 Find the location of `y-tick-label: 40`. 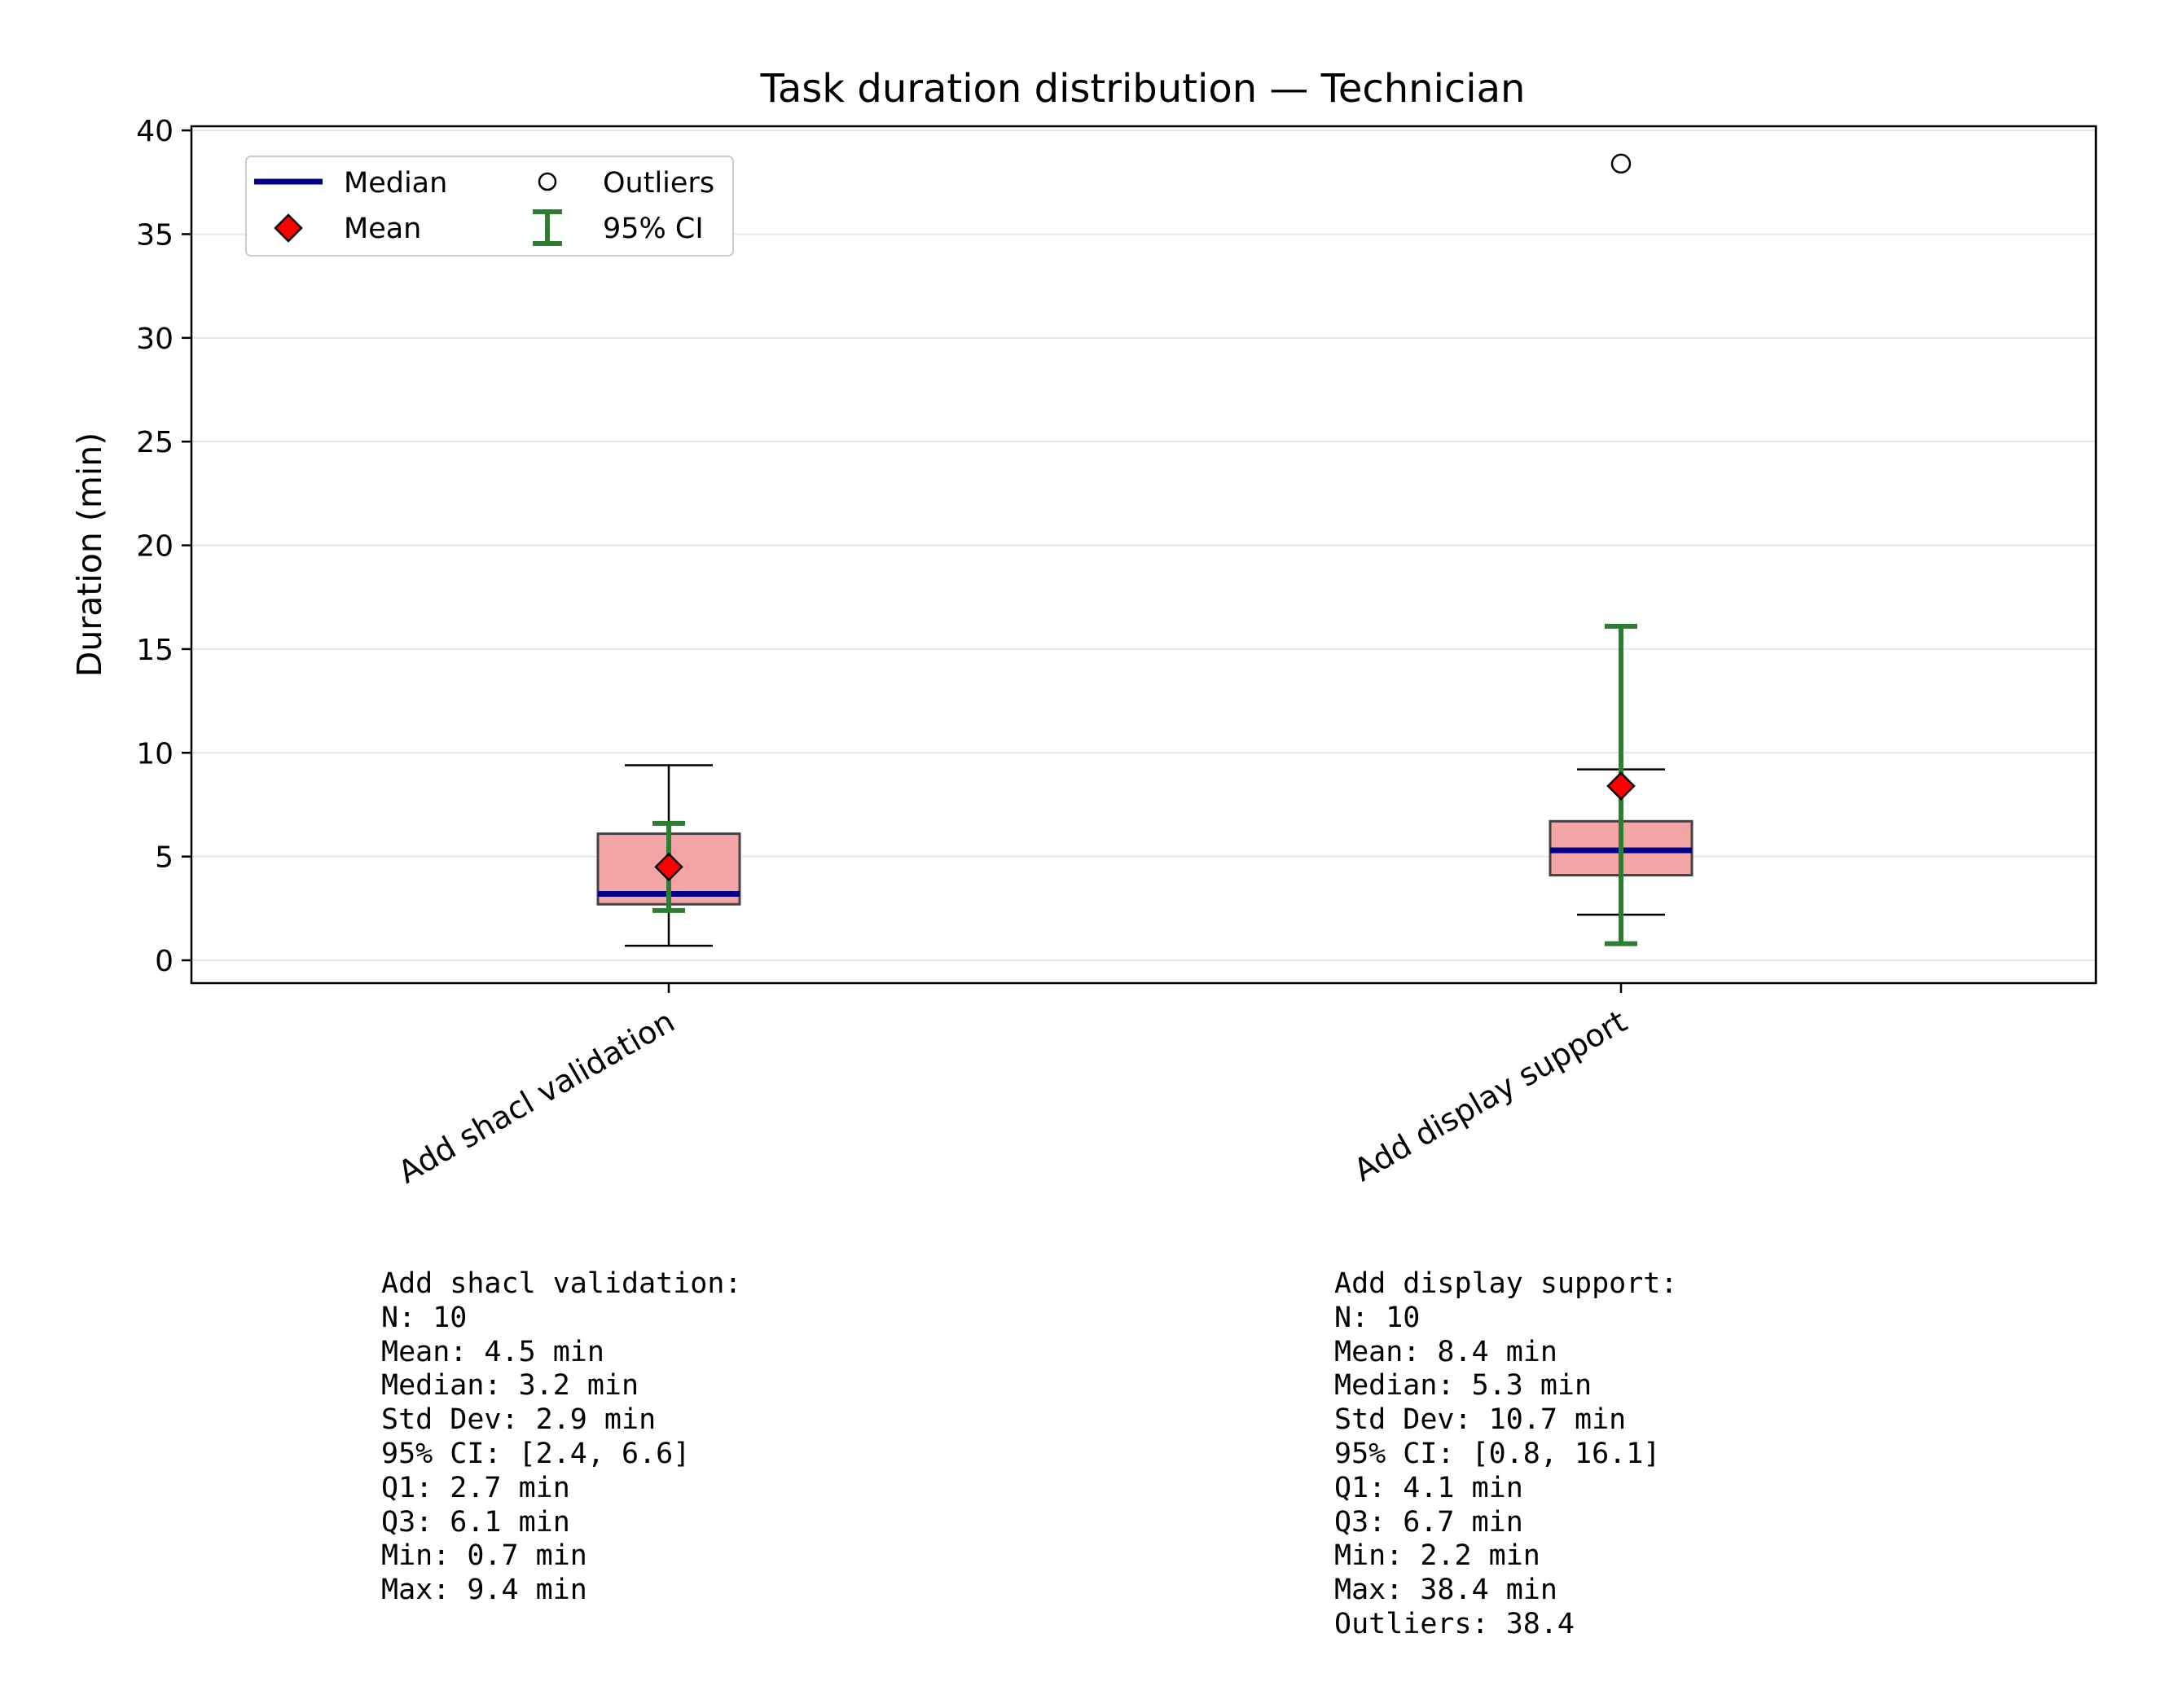

y-tick-label: 40 is located at coordinates (155, 131).